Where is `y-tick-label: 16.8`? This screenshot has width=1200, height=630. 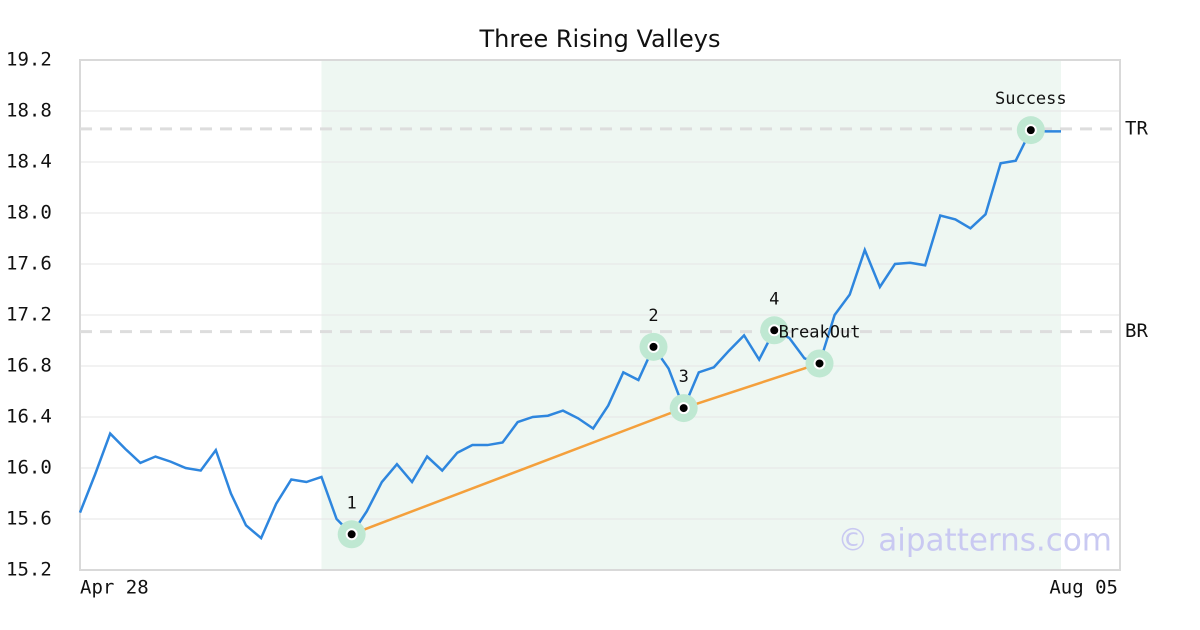 y-tick-label: 16.8 is located at coordinates (29, 366).